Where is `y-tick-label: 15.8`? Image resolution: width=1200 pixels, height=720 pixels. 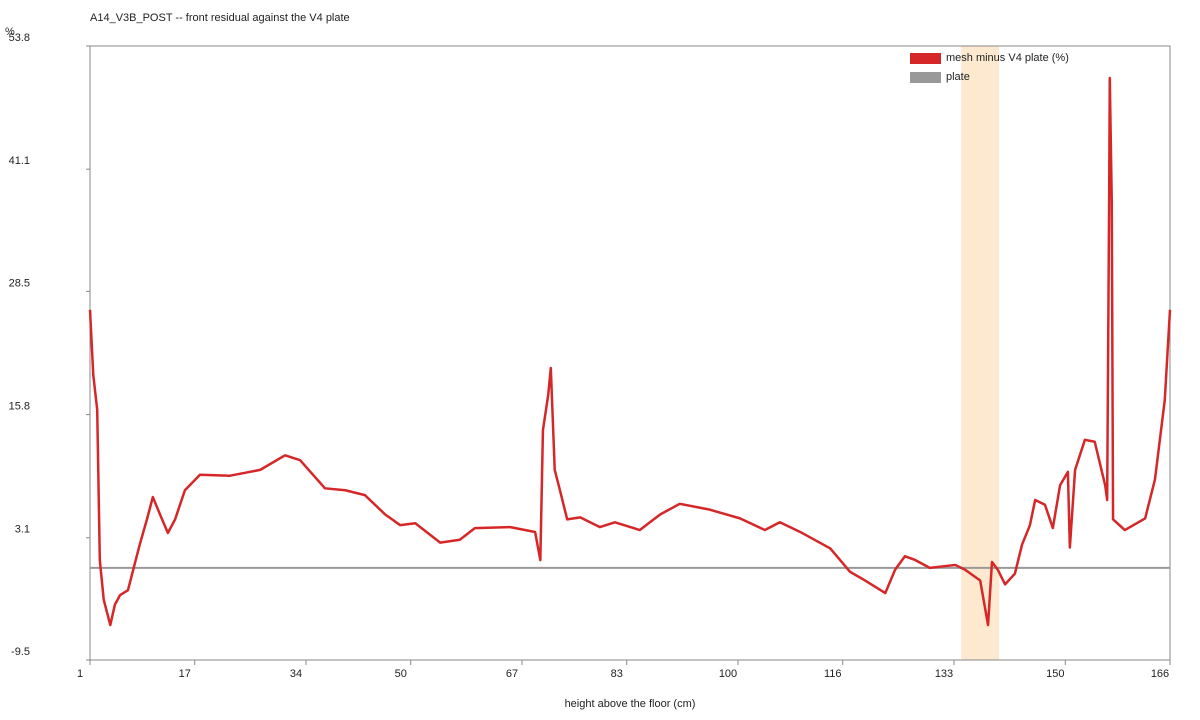 y-tick-label: 15.8 is located at coordinates (19, 407).